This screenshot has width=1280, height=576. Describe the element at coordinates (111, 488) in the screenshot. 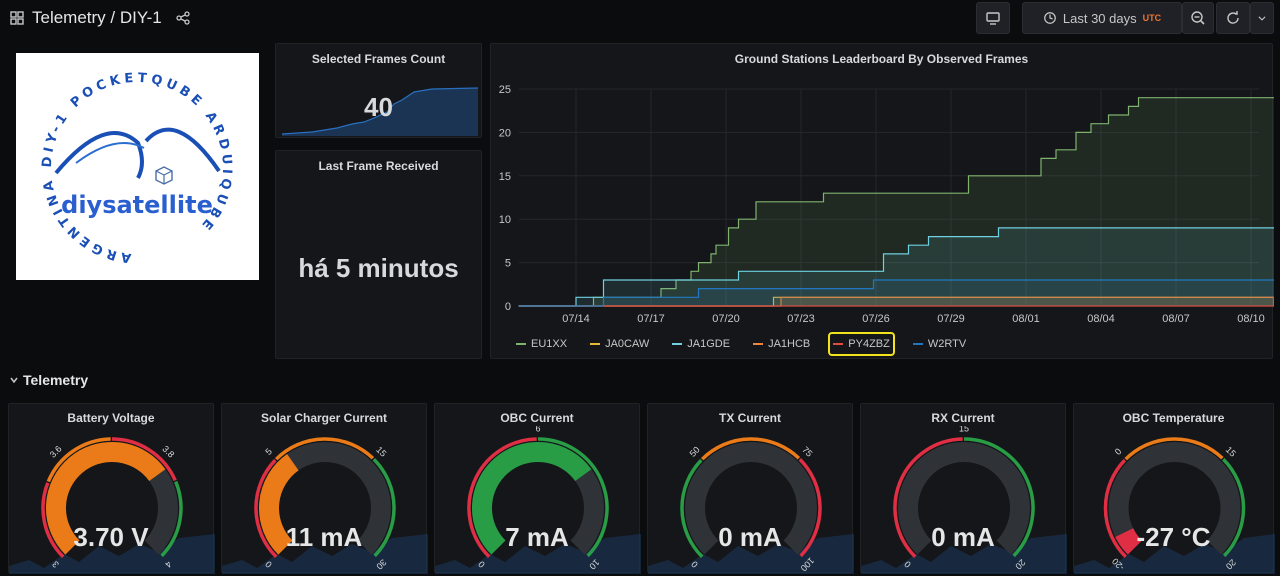

I see `gauge-panel-battery-voltage: Battery Voltage 3 4 3.6 3.8 3.70 V` at that location.